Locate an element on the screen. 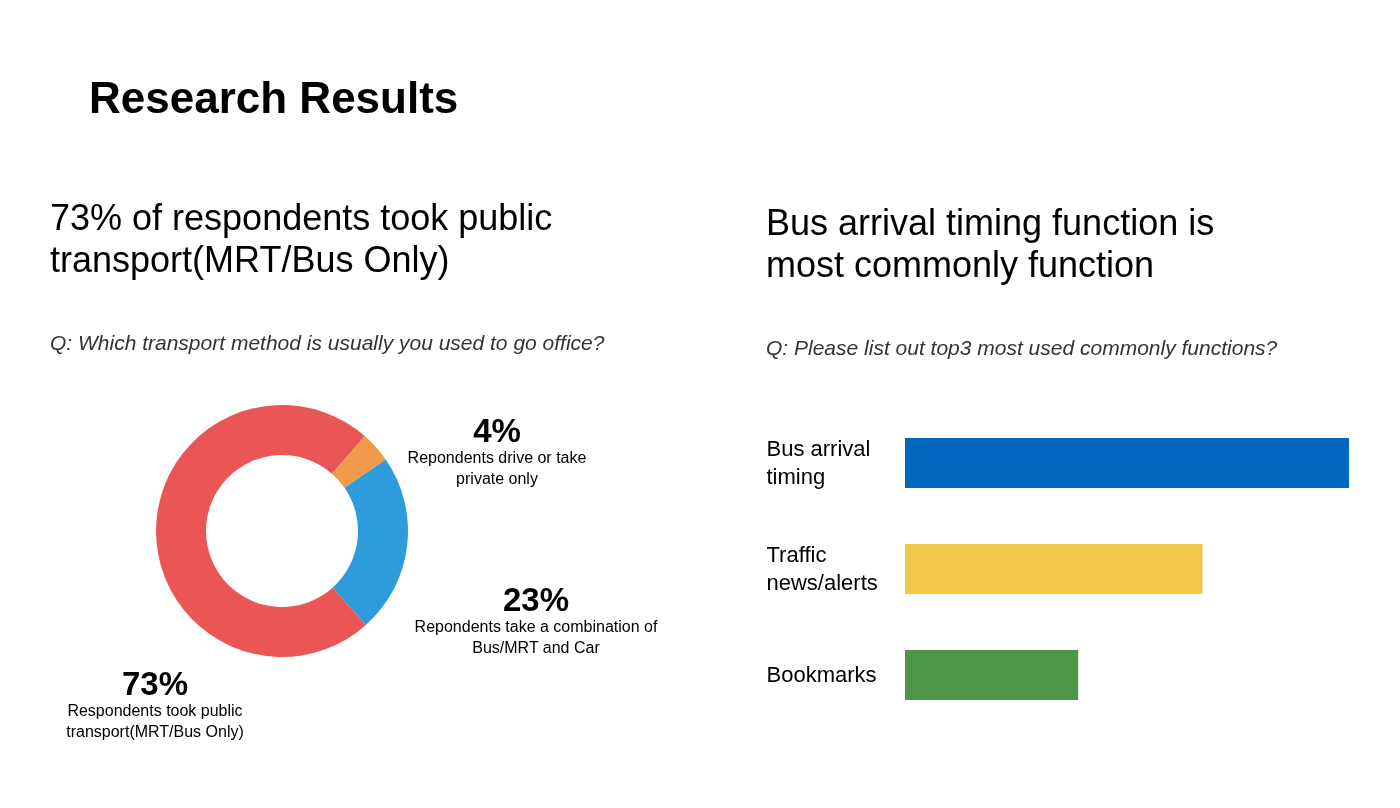  chart-subtitle: Q: Which transport method is usually you used to go office? is located at coordinates (327, 342).